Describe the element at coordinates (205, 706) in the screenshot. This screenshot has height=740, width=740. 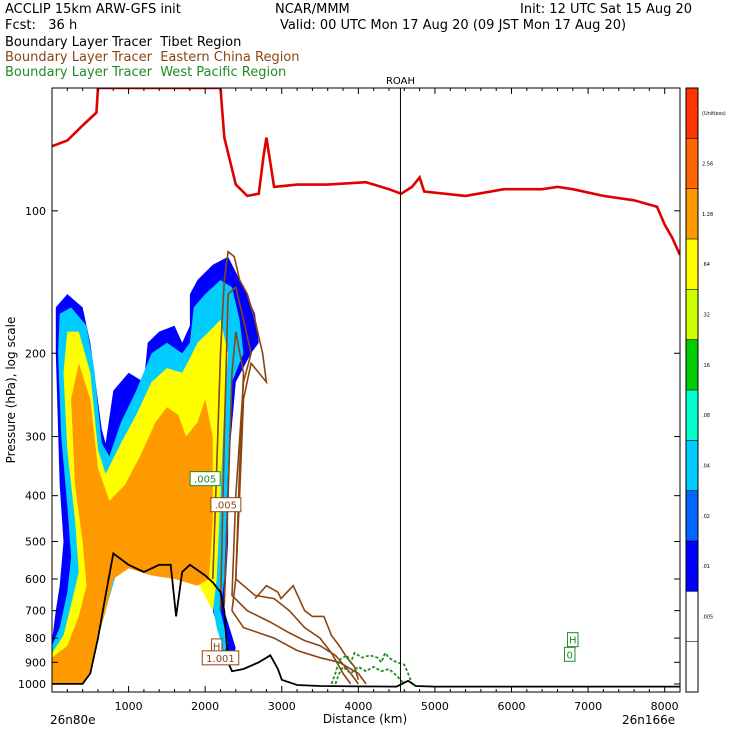
I see `x-tick-label-1: 2000` at that location.